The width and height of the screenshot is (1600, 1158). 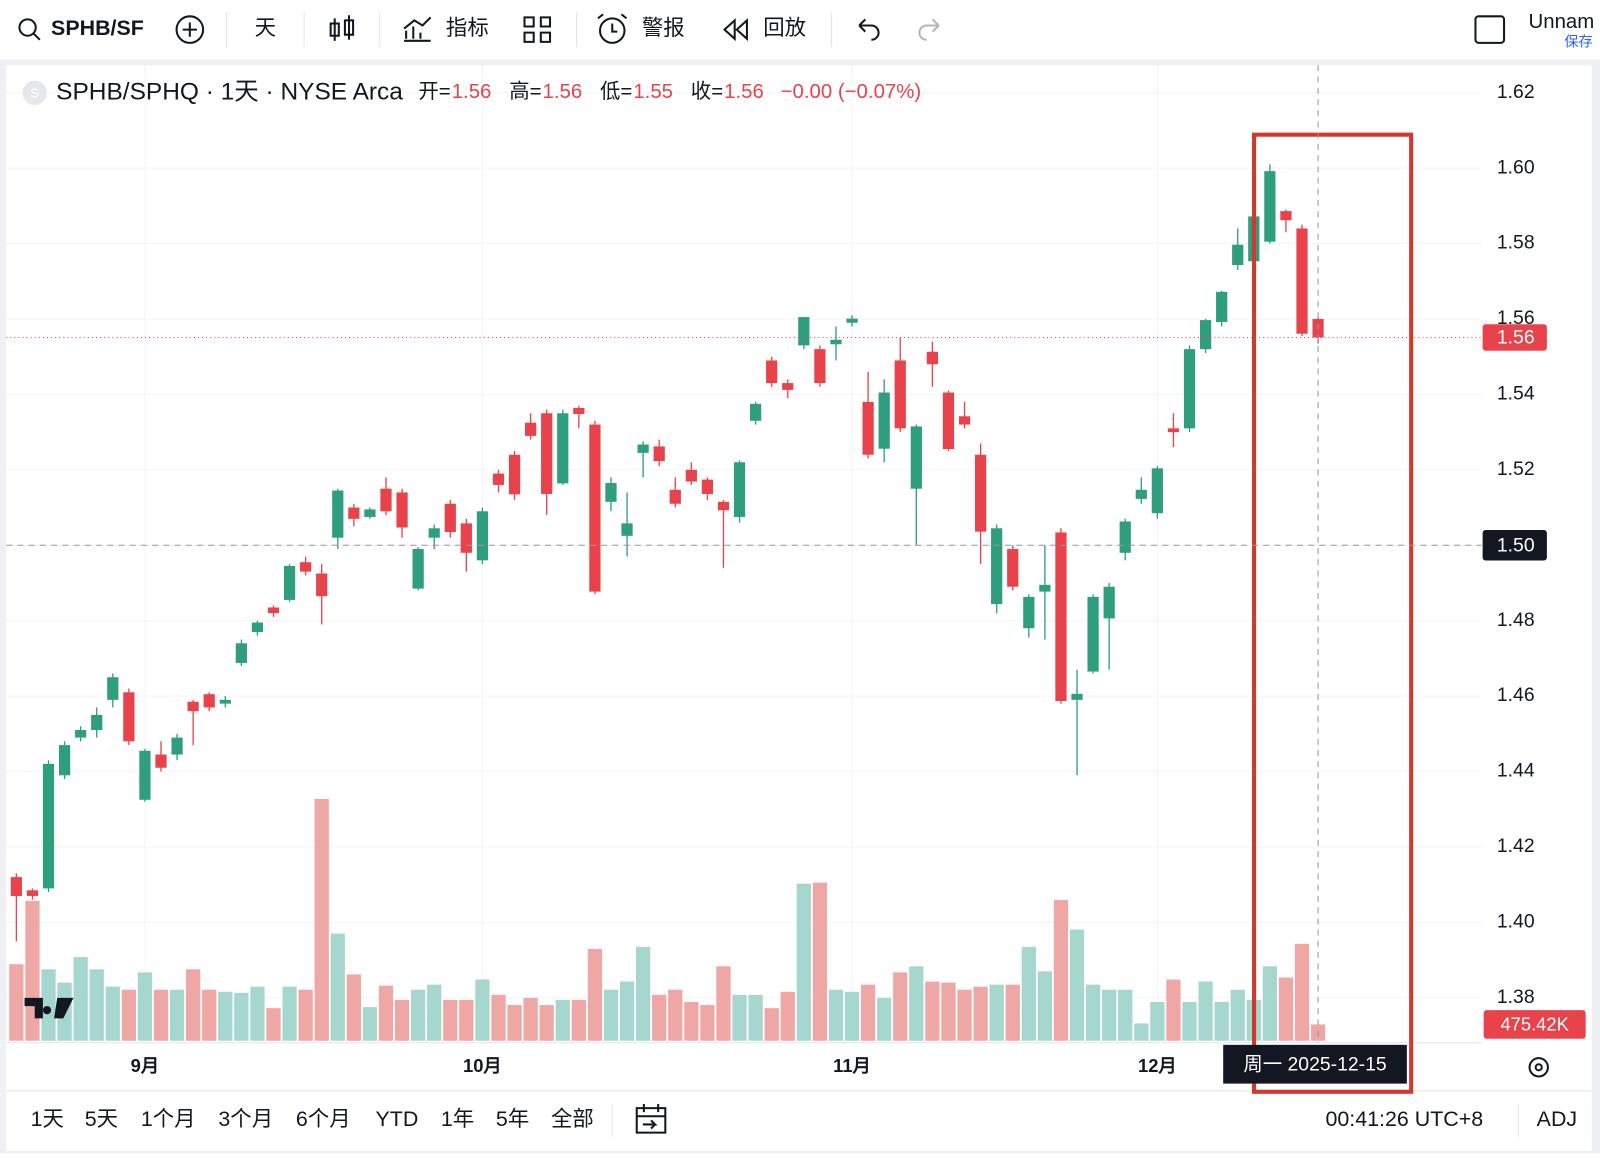 What do you see at coordinates (27, 27) in the screenshot?
I see `search-icon` at bounding box center [27, 27].